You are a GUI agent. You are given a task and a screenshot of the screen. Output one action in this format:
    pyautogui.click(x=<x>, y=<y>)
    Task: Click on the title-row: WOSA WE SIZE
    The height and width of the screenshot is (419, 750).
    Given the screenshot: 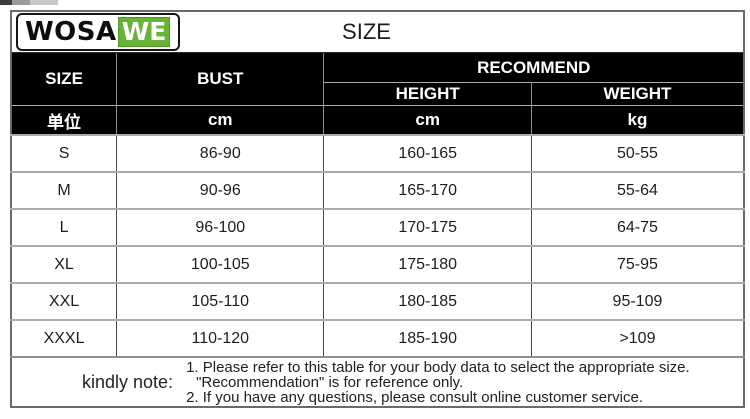 What is the action you would take?
    pyautogui.click(x=377, y=32)
    